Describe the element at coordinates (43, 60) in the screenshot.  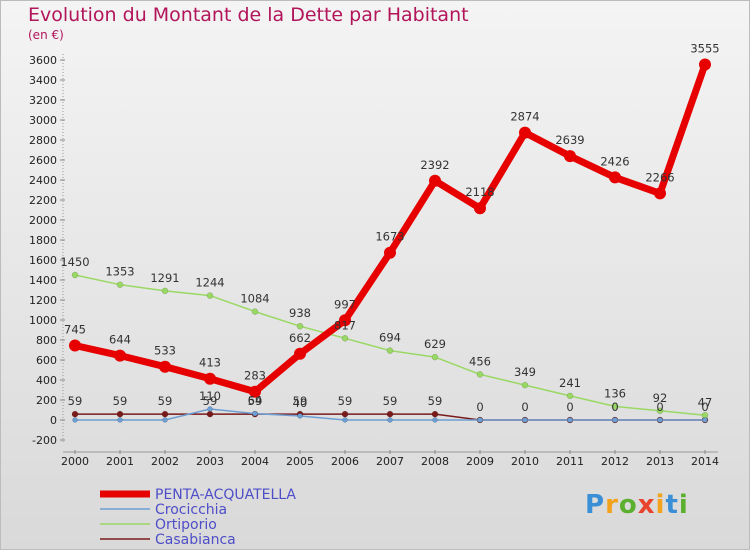
I see `y-tick-label: 3600` at that location.